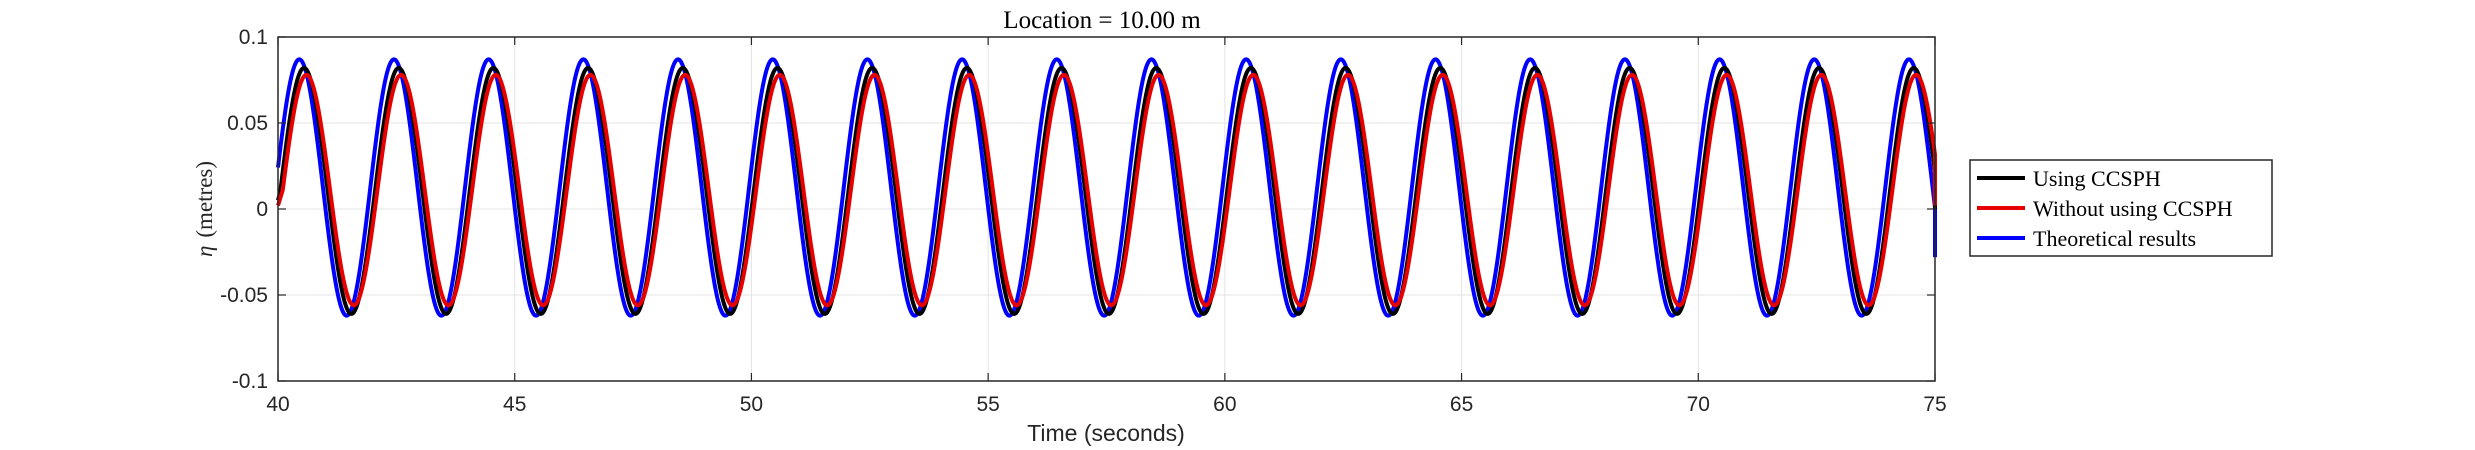  I want to click on y-tick-label: 0, so click(262, 209).